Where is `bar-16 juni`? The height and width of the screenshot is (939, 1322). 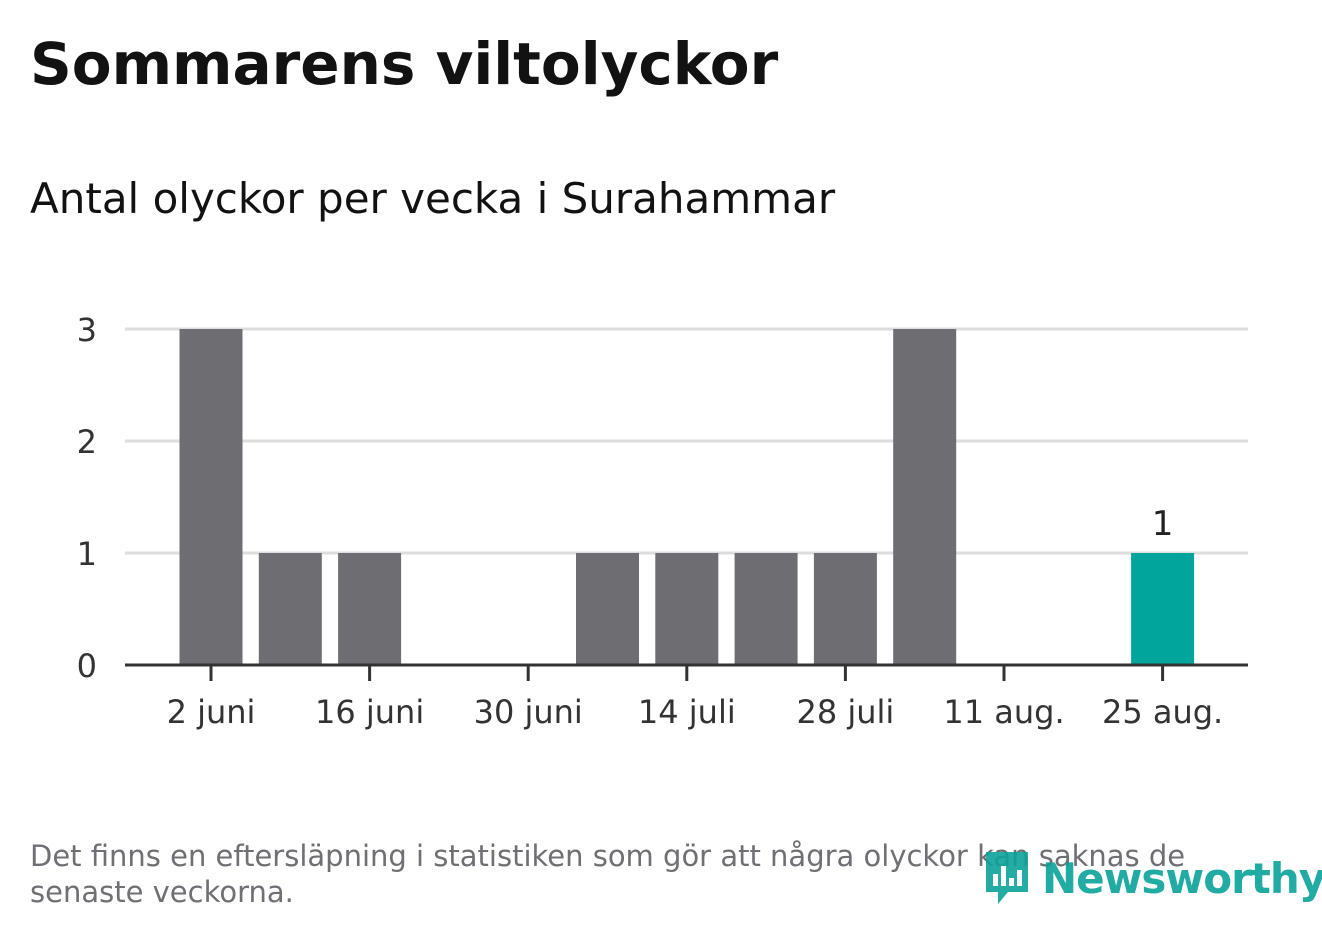
bar-16 juni is located at coordinates (370, 609).